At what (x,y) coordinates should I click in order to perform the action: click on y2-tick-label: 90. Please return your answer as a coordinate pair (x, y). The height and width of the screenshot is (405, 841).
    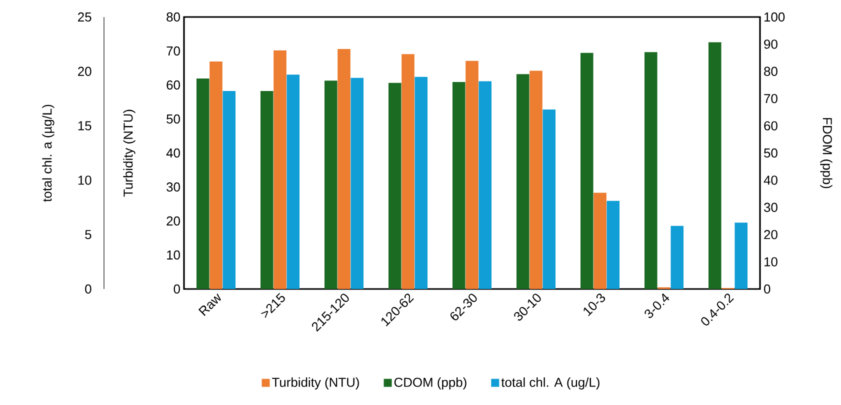
    Looking at the image, I should click on (771, 44).